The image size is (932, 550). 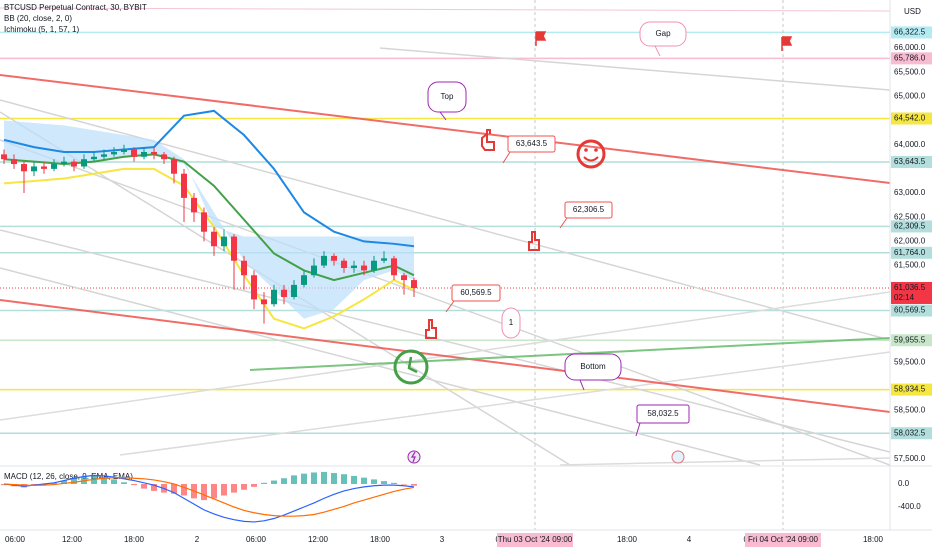 I want to click on smiley-icon, so click(x=591, y=154).